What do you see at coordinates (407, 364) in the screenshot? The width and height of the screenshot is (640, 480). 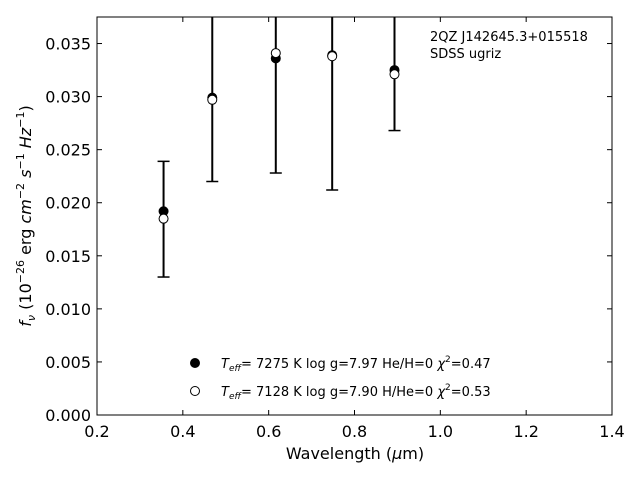 I see `legend-1-comp: He/H=0` at bounding box center [407, 364].